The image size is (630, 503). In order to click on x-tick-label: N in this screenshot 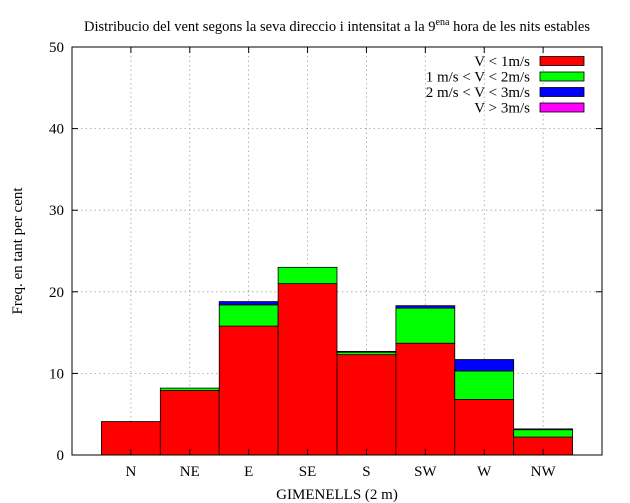, I will do `click(130, 472)`.